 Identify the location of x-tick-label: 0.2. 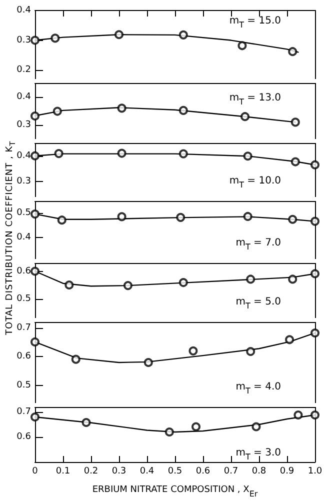
(91, 471).